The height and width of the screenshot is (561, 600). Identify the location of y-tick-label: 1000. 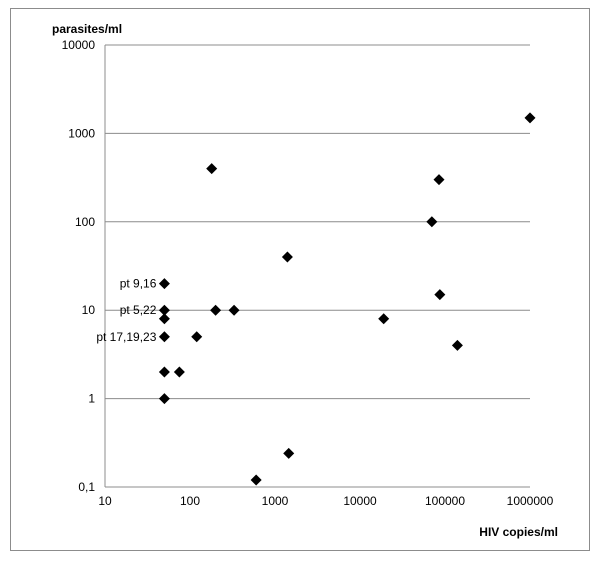
(81, 133).